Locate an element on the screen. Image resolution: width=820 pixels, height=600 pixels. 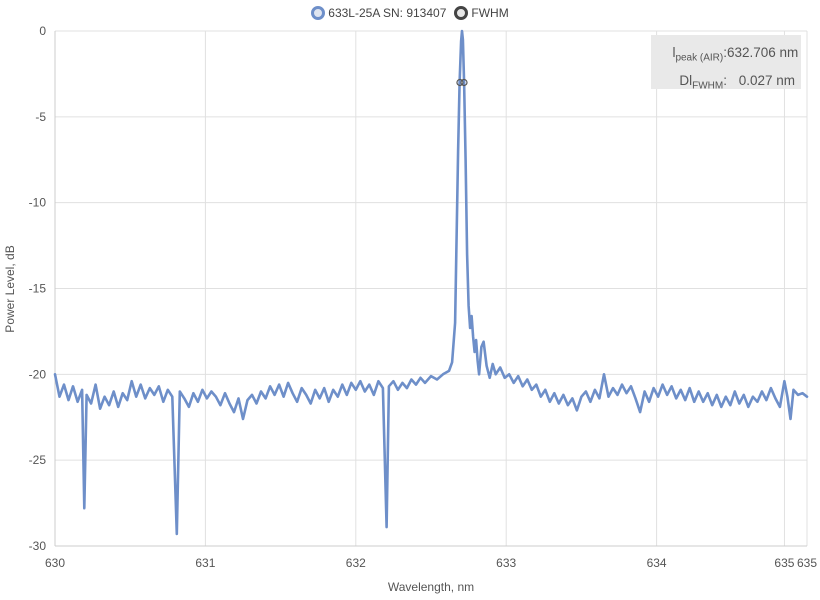
x-tick-label: 633 is located at coordinates (506, 563).